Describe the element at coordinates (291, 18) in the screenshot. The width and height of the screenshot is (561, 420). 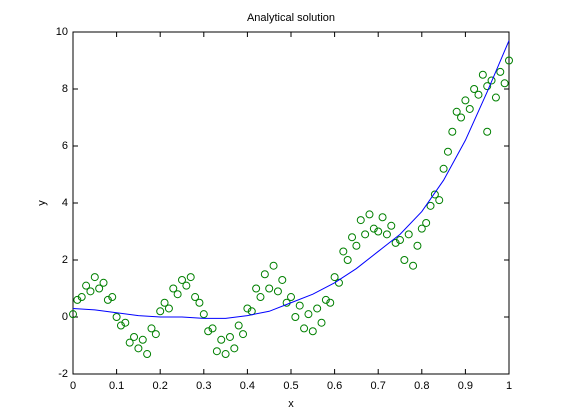
I see `chart-title: Analytical solution` at that location.